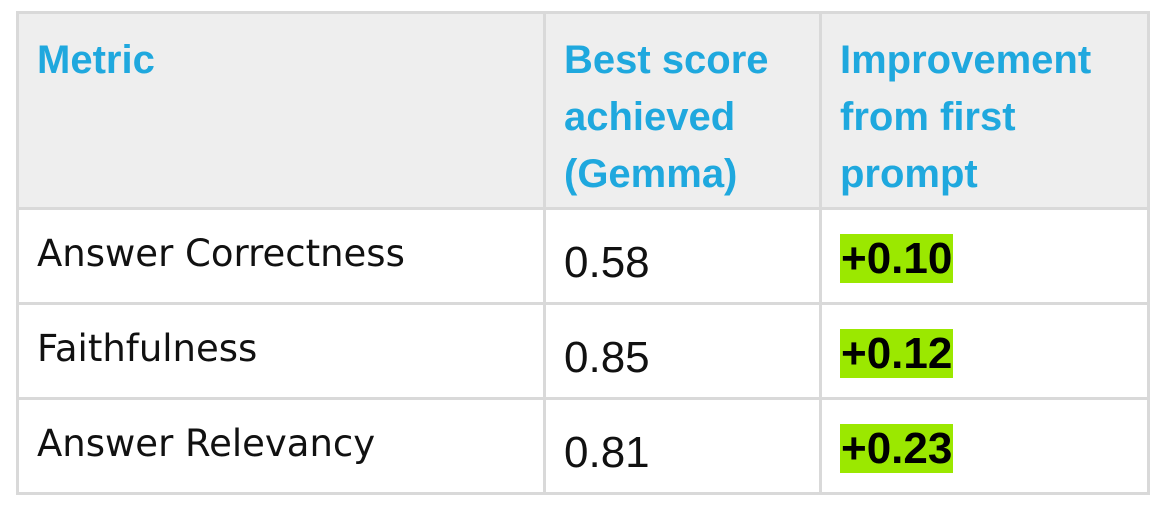  What do you see at coordinates (682, 110) in the screenshot?
I see `header-cell: Best score achieved (Gemma)` at bounding box center [682, 110].